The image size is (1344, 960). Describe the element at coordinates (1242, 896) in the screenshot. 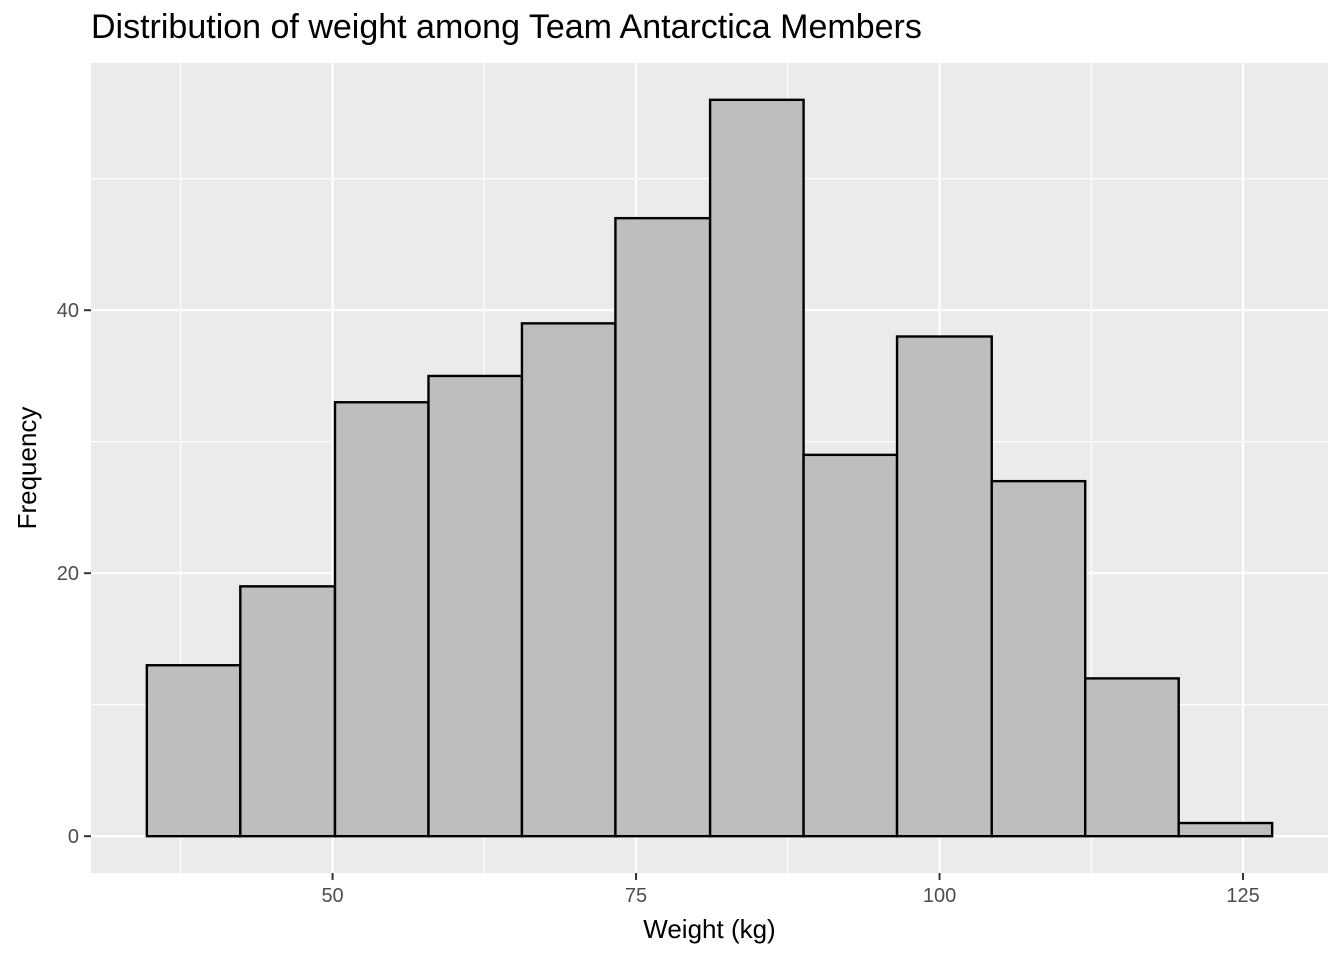

I see `x-tick-label: 125` at that location.